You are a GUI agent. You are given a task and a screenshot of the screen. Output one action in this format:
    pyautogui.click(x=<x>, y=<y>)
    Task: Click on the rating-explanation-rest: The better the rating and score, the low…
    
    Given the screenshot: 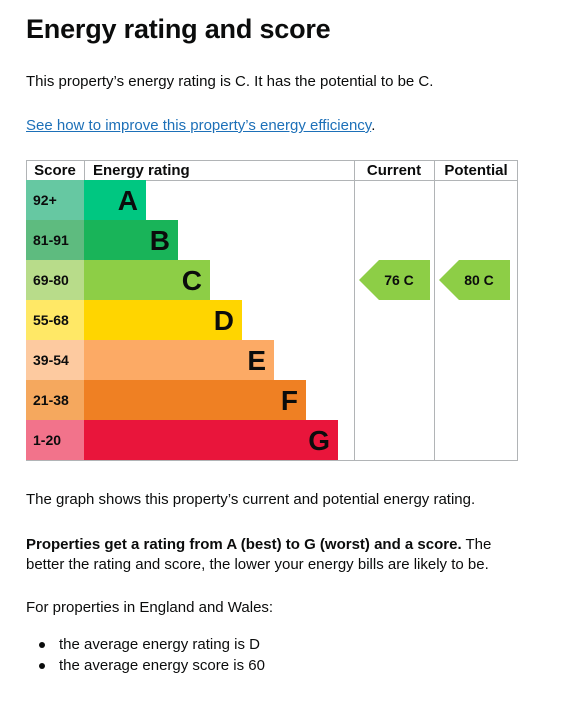 What is the action you would take?
    pyautogui.click(x=259, y=554)
    